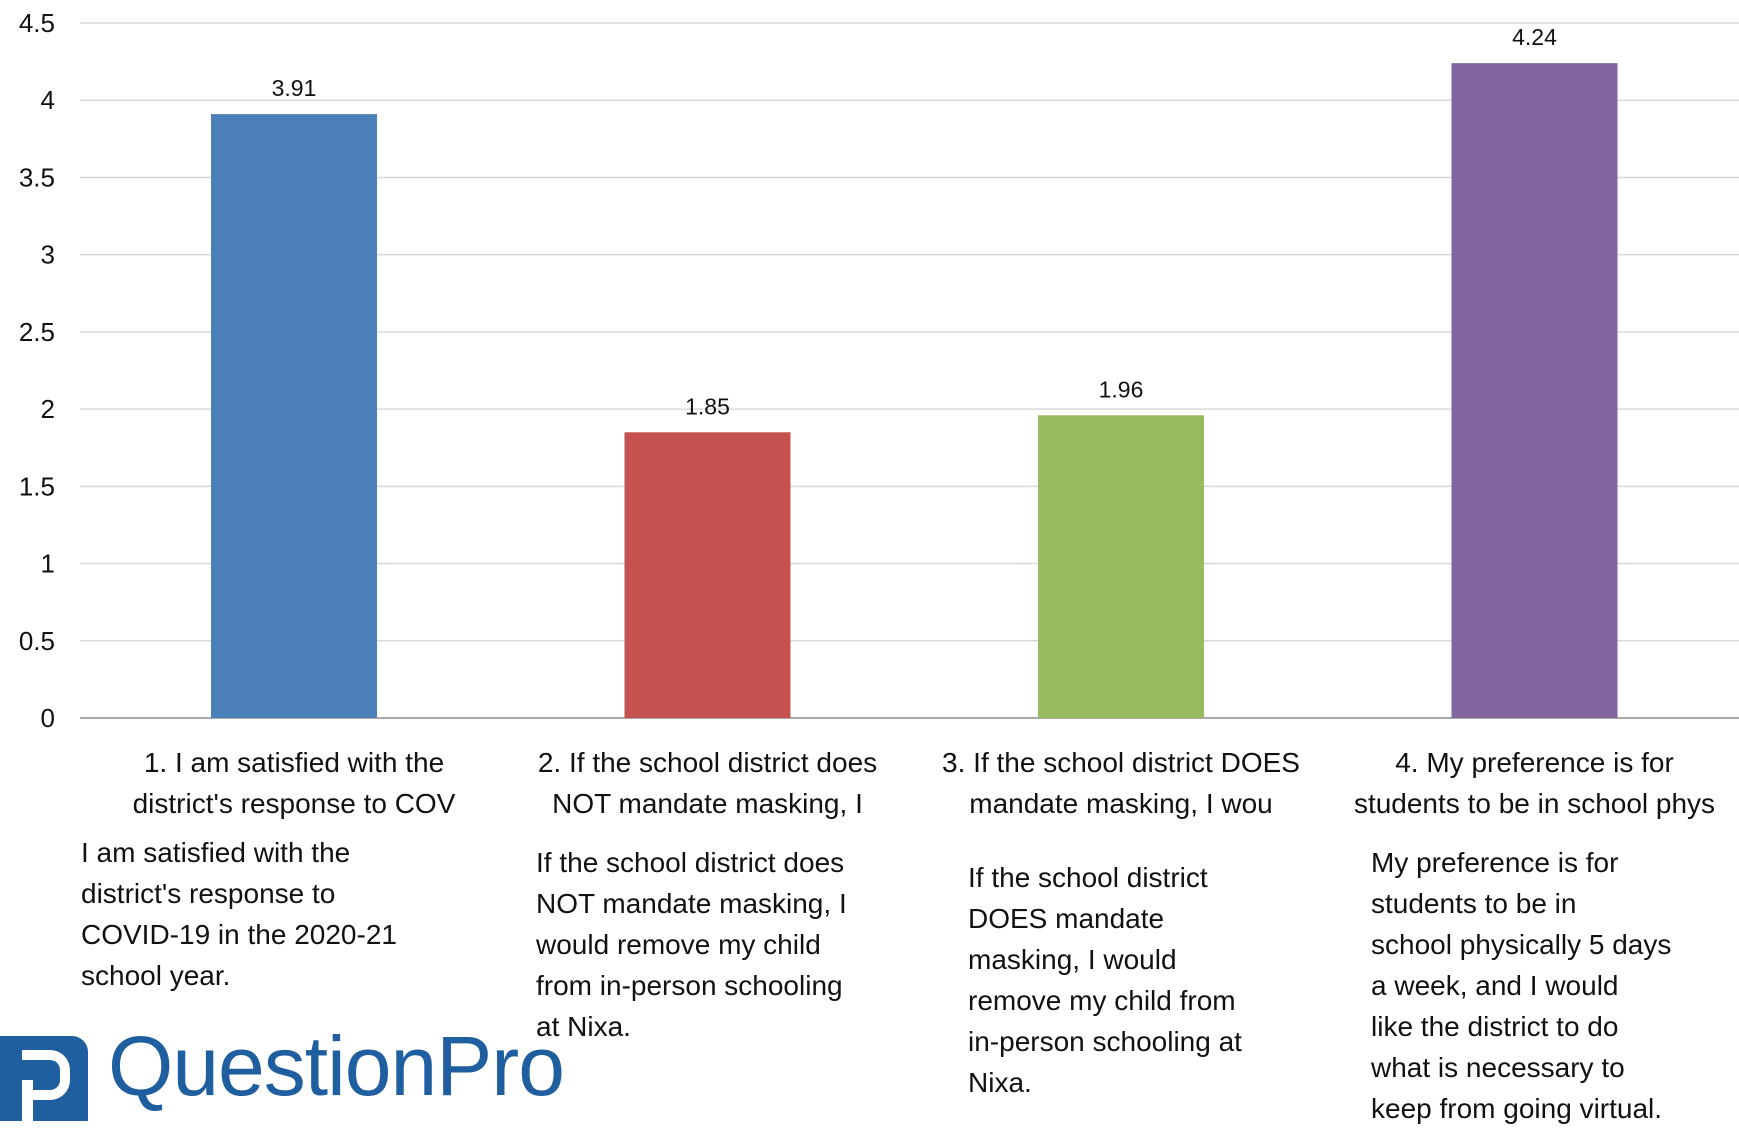 The height and width of the screenshot is (1129, 1739). What do you see at coordinates (1534, 803) in the screenshot?
I see `x-tick-label-line: students to be in school phys` at bounding box center [1534, 803].